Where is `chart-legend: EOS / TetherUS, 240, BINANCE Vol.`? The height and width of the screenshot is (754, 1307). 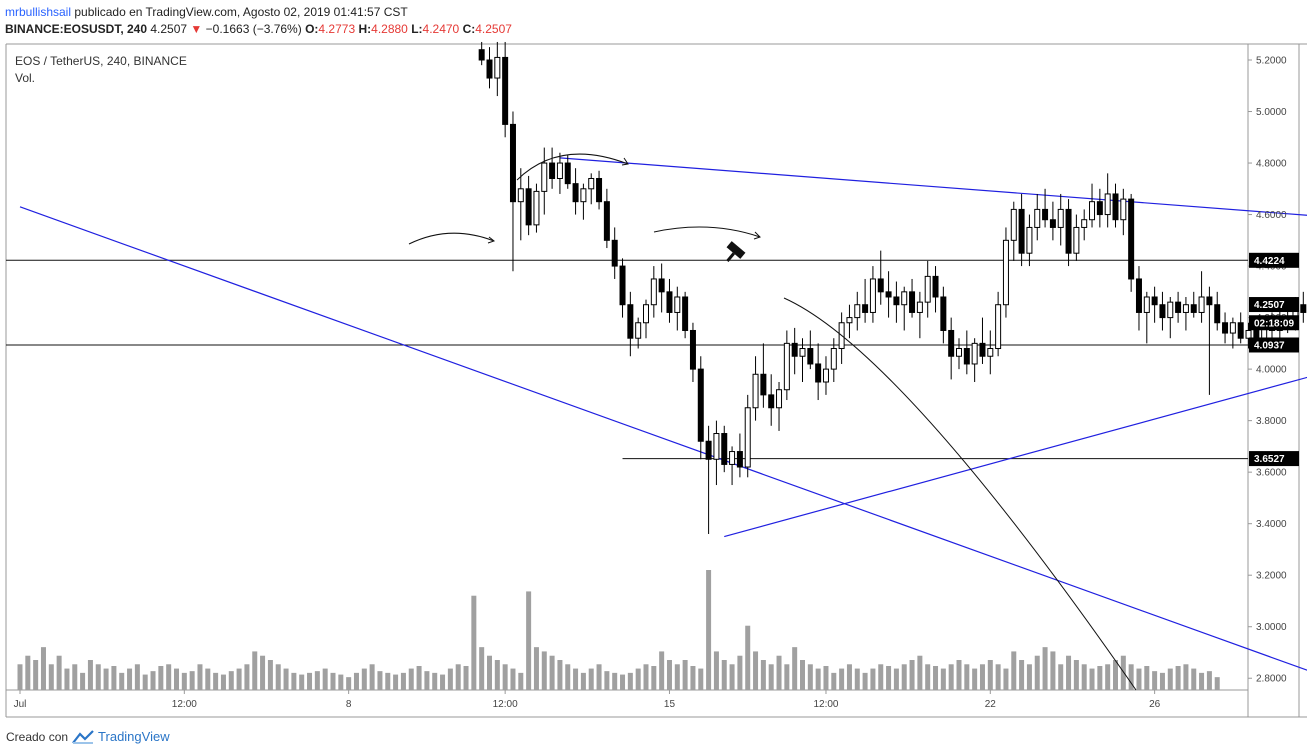
chart-legend: EOS / TetherUS, 240, BINANCE Vol. is located at coordinates (101, 70).